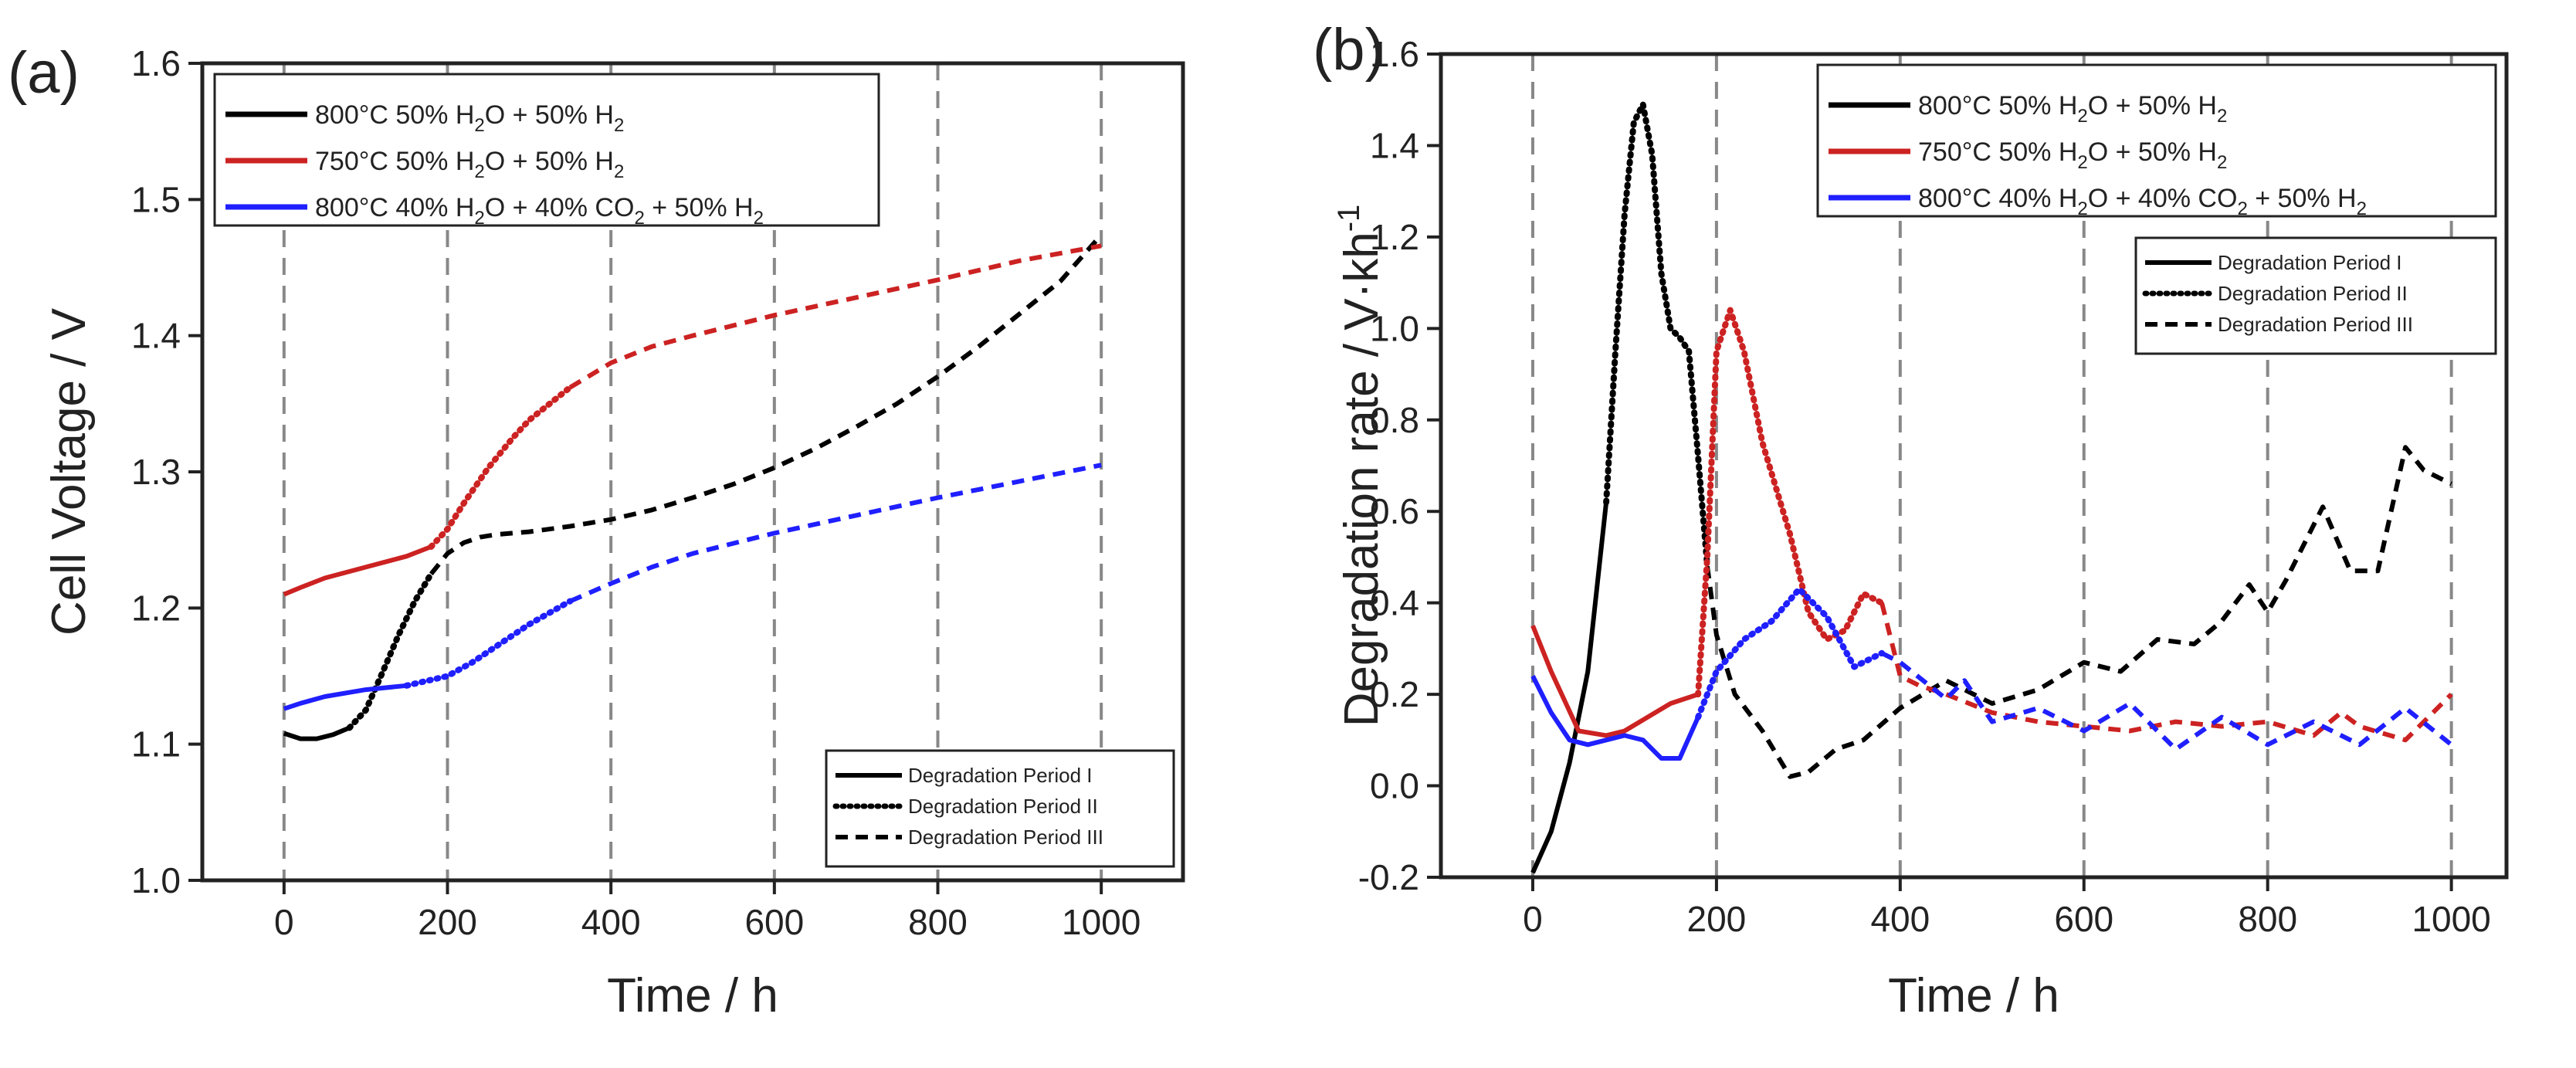 Image resolution: width=2576 pixels, height=1068 pixels. What do you see at coordinates (2451, 919) in the screenshot?
I see `b-x-tick-label: 1000` at bounding box center [2451, 919].